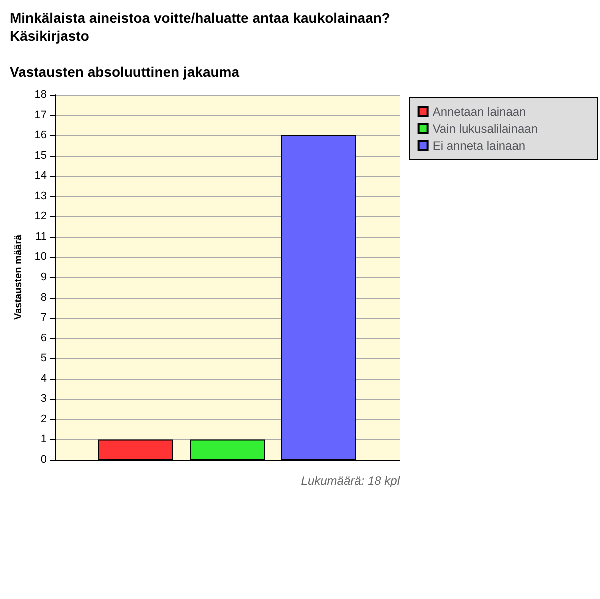  I want to click on chart-subtitle: Vastausten absoluuttinen jakauma, so click(125, 72).